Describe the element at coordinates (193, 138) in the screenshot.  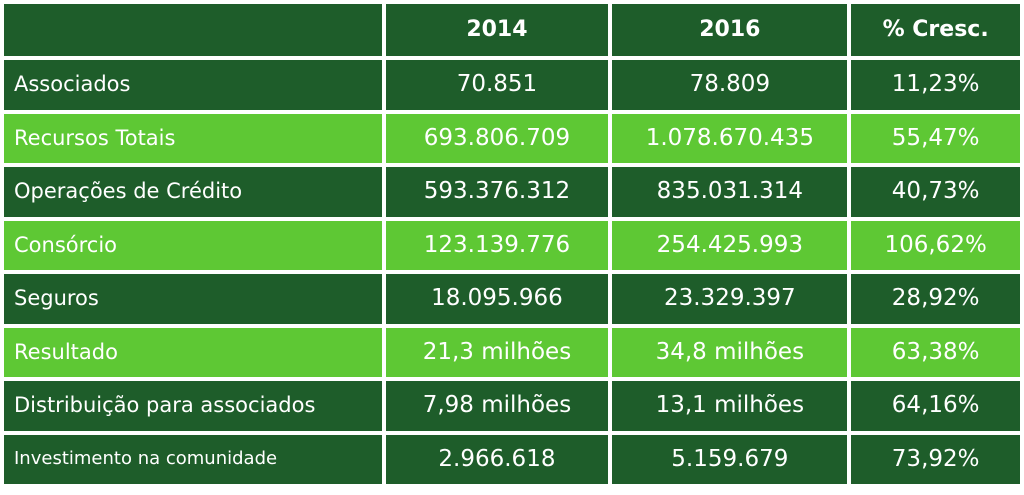
I see `row-label: Recursos Totais` at that location.